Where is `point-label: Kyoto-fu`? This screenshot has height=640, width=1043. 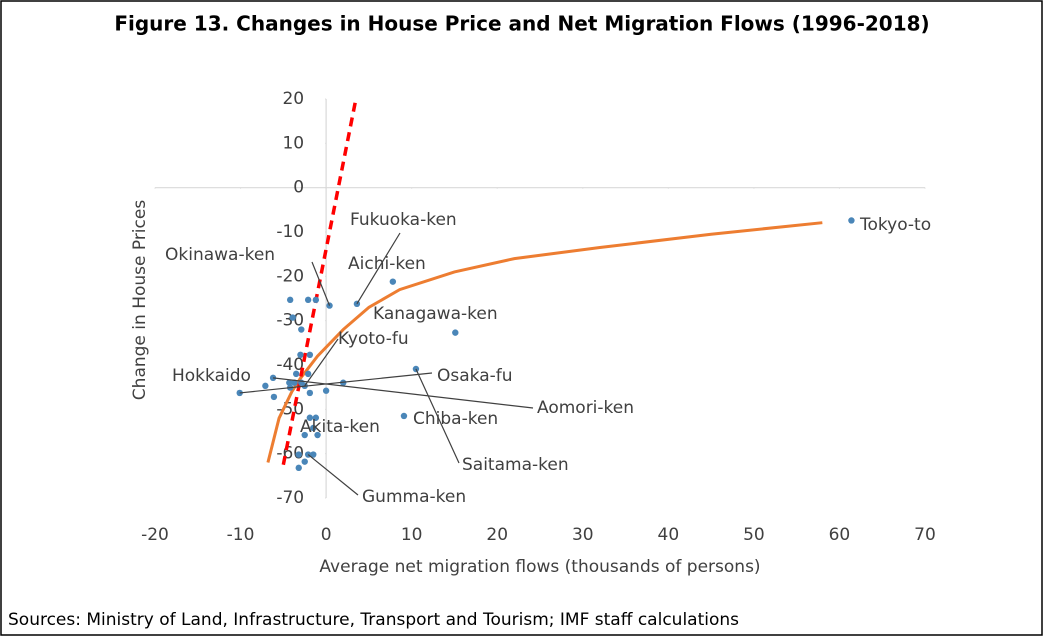
point-label: Kyoto-fu is located at coordinates (373, 339).